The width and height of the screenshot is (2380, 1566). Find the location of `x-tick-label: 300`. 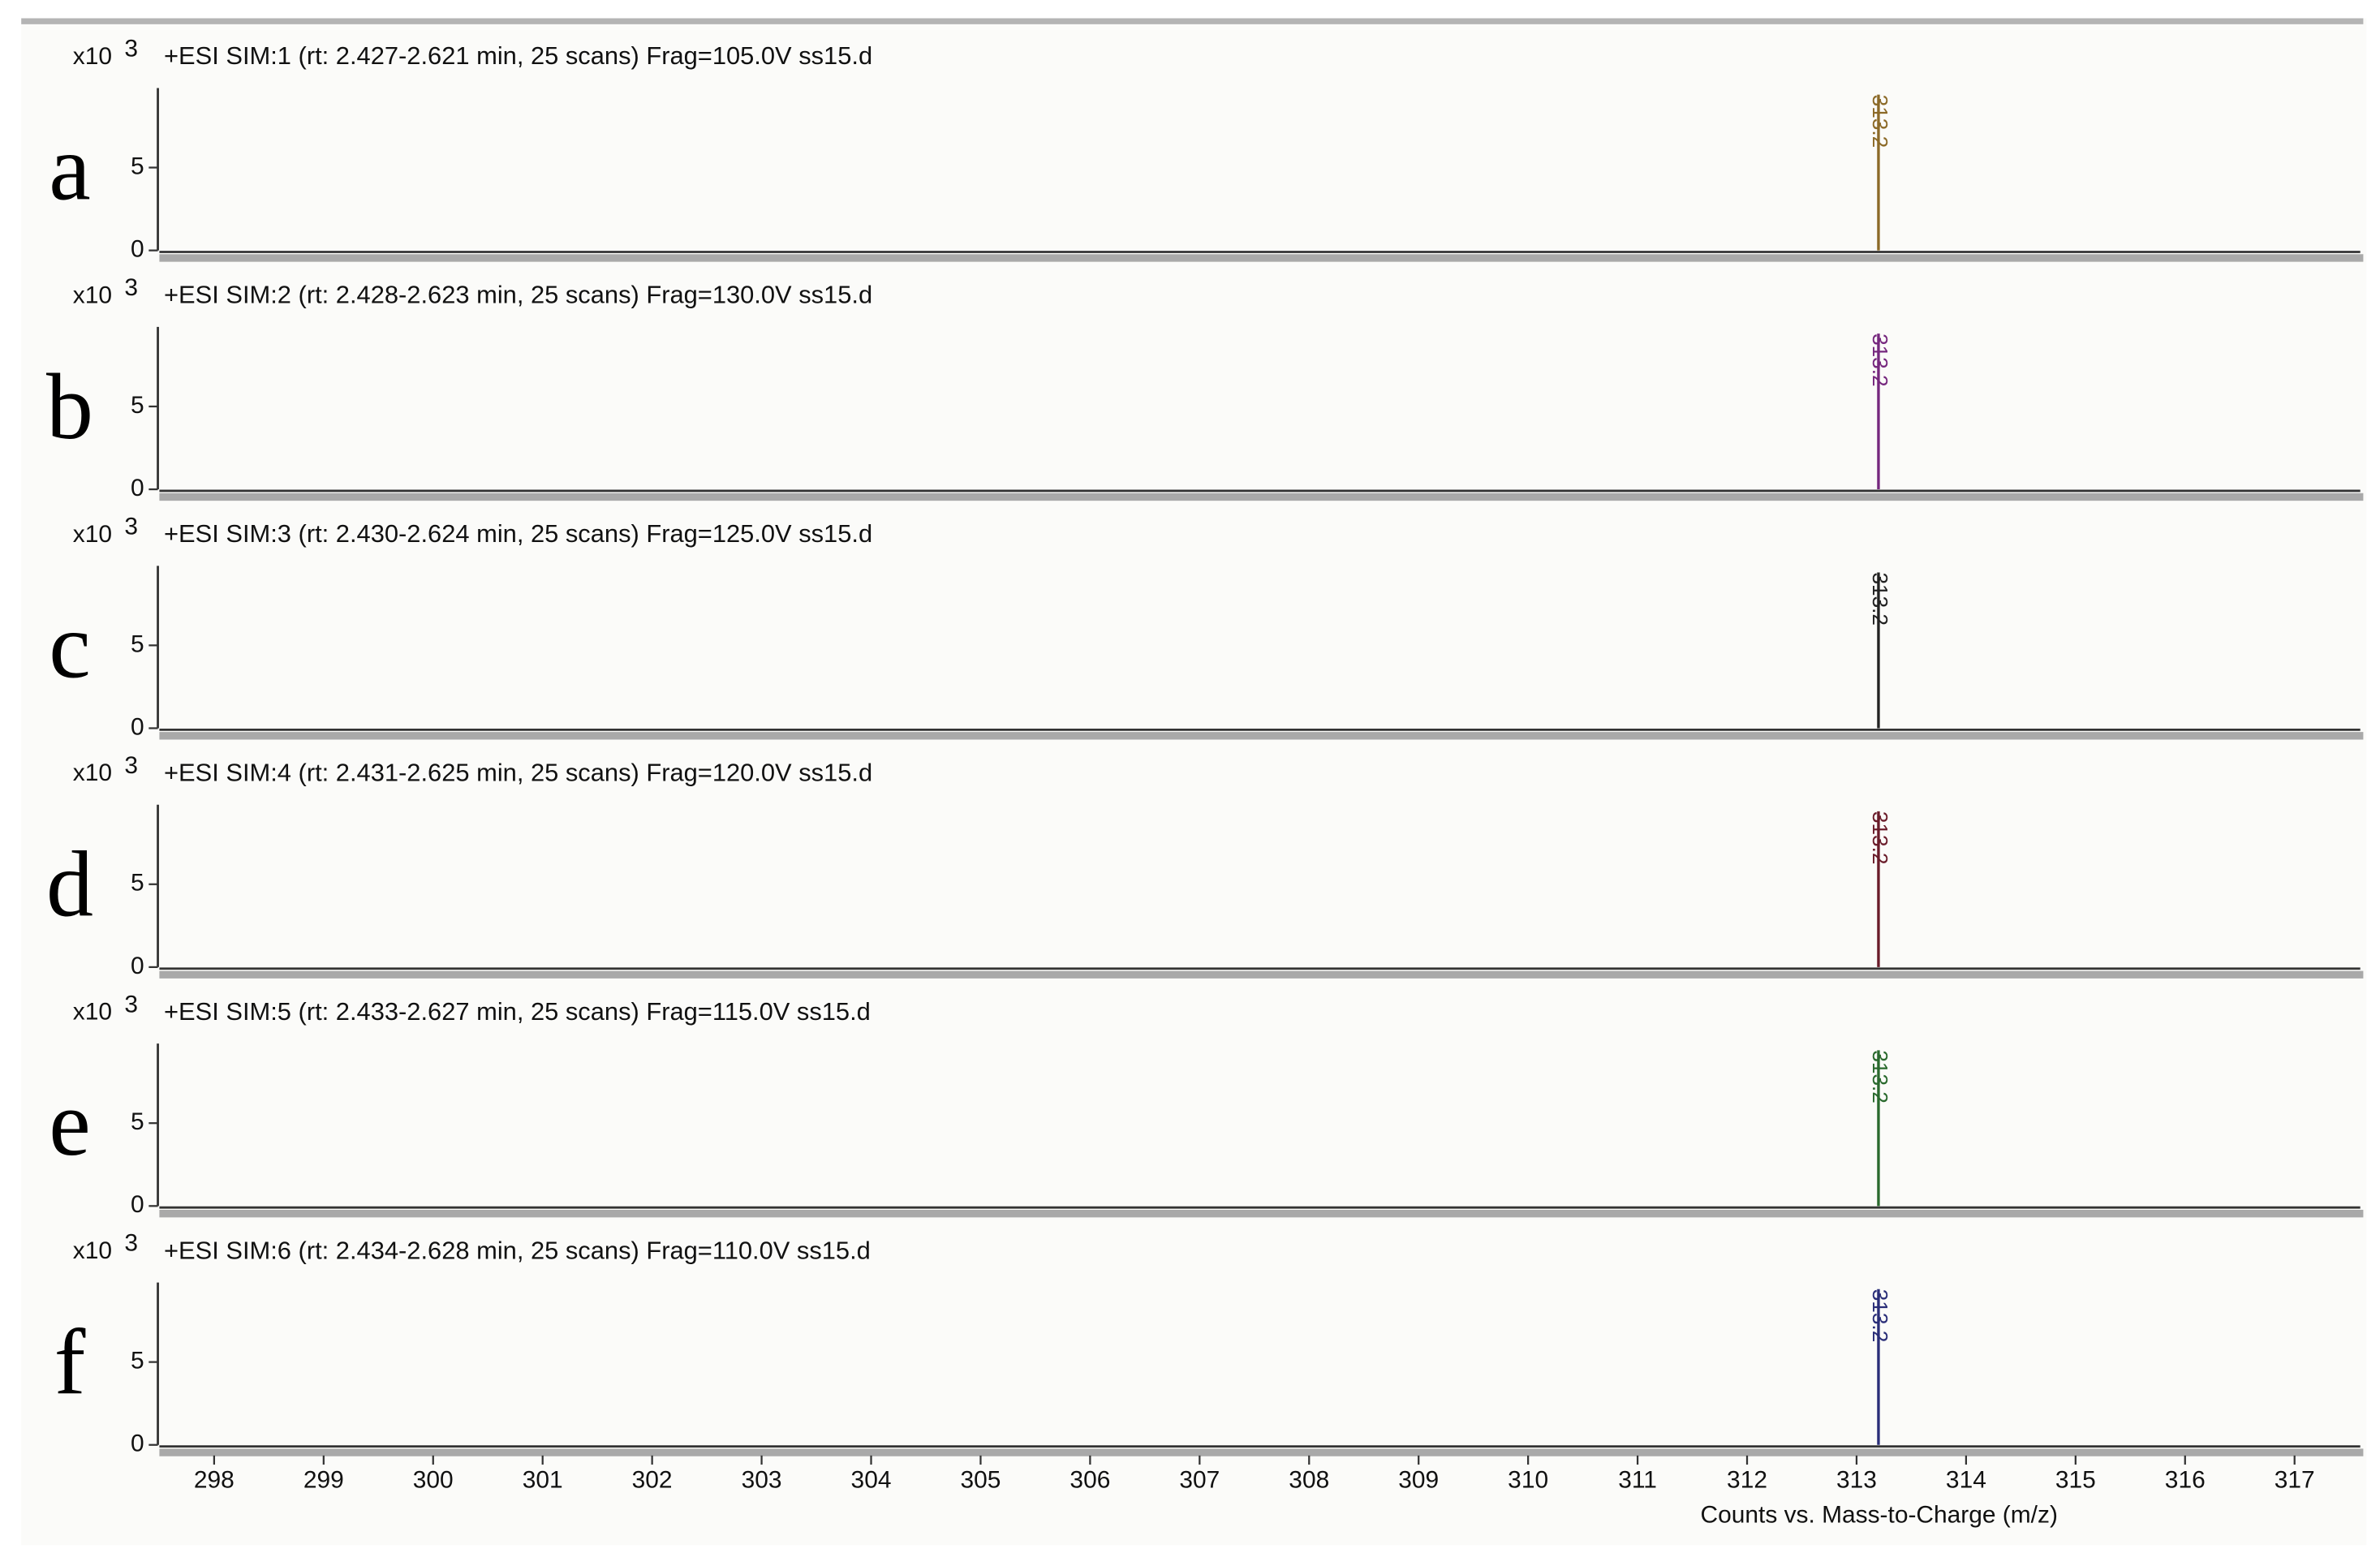

x-tick-label: 300 is located at coordinates (433, 1481).